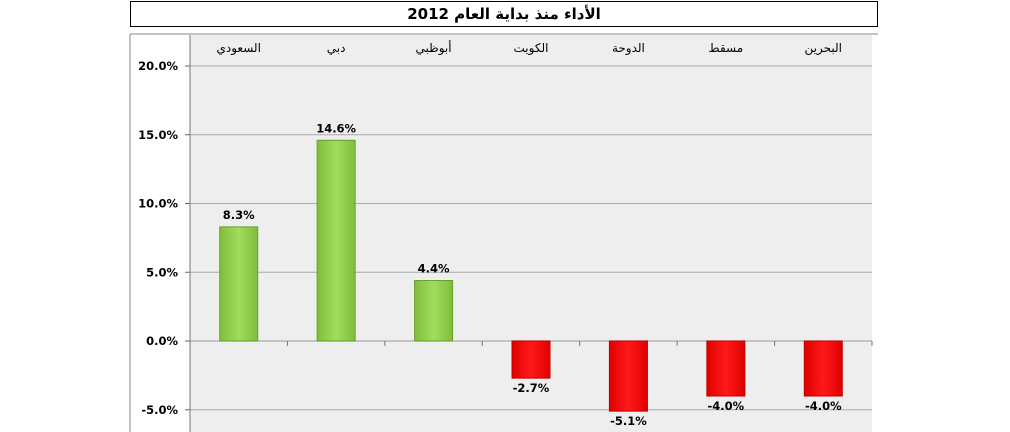 The height and width of the screenshot is (432, 1010). What do you see at coordinates (531, 48) in the screenshot?
I see `category-label: الكويت` at bounding box center [531, 48].